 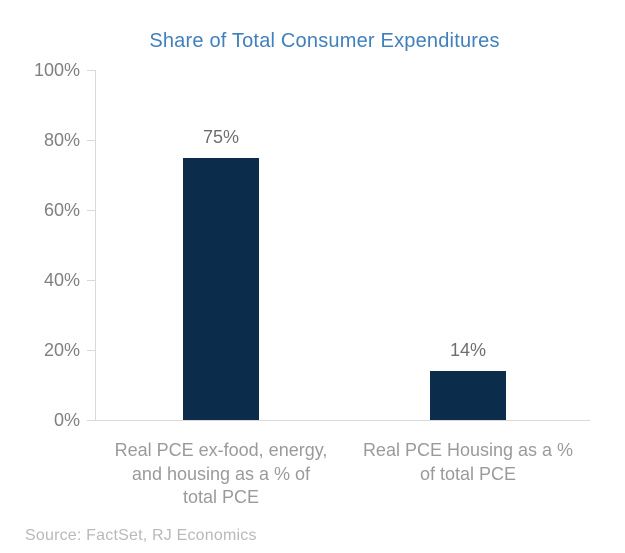 I want to click on y-axis-tick-label: 100%, so click(x=56, y=70).